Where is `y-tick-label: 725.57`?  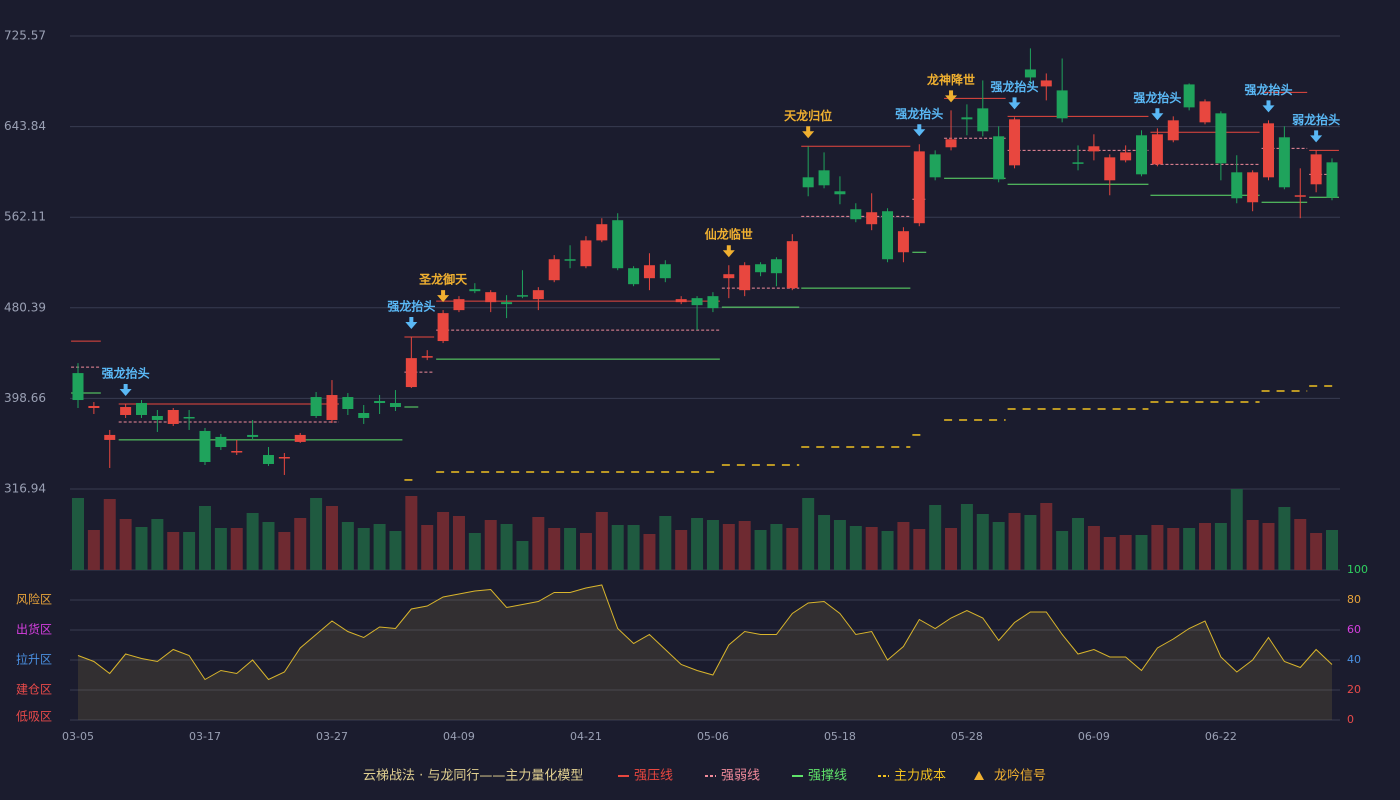 y-tick-label: 725.57 is located at coordinates (25, 36).